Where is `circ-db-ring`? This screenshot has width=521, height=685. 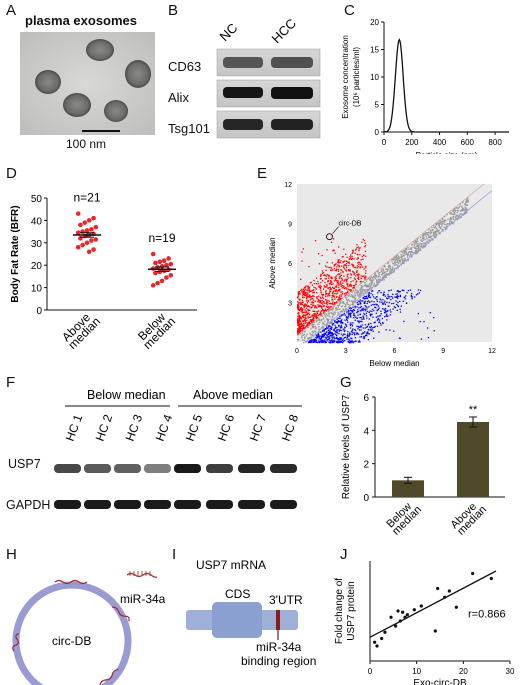
circ-db-ring is located at coordinates (72, 633).